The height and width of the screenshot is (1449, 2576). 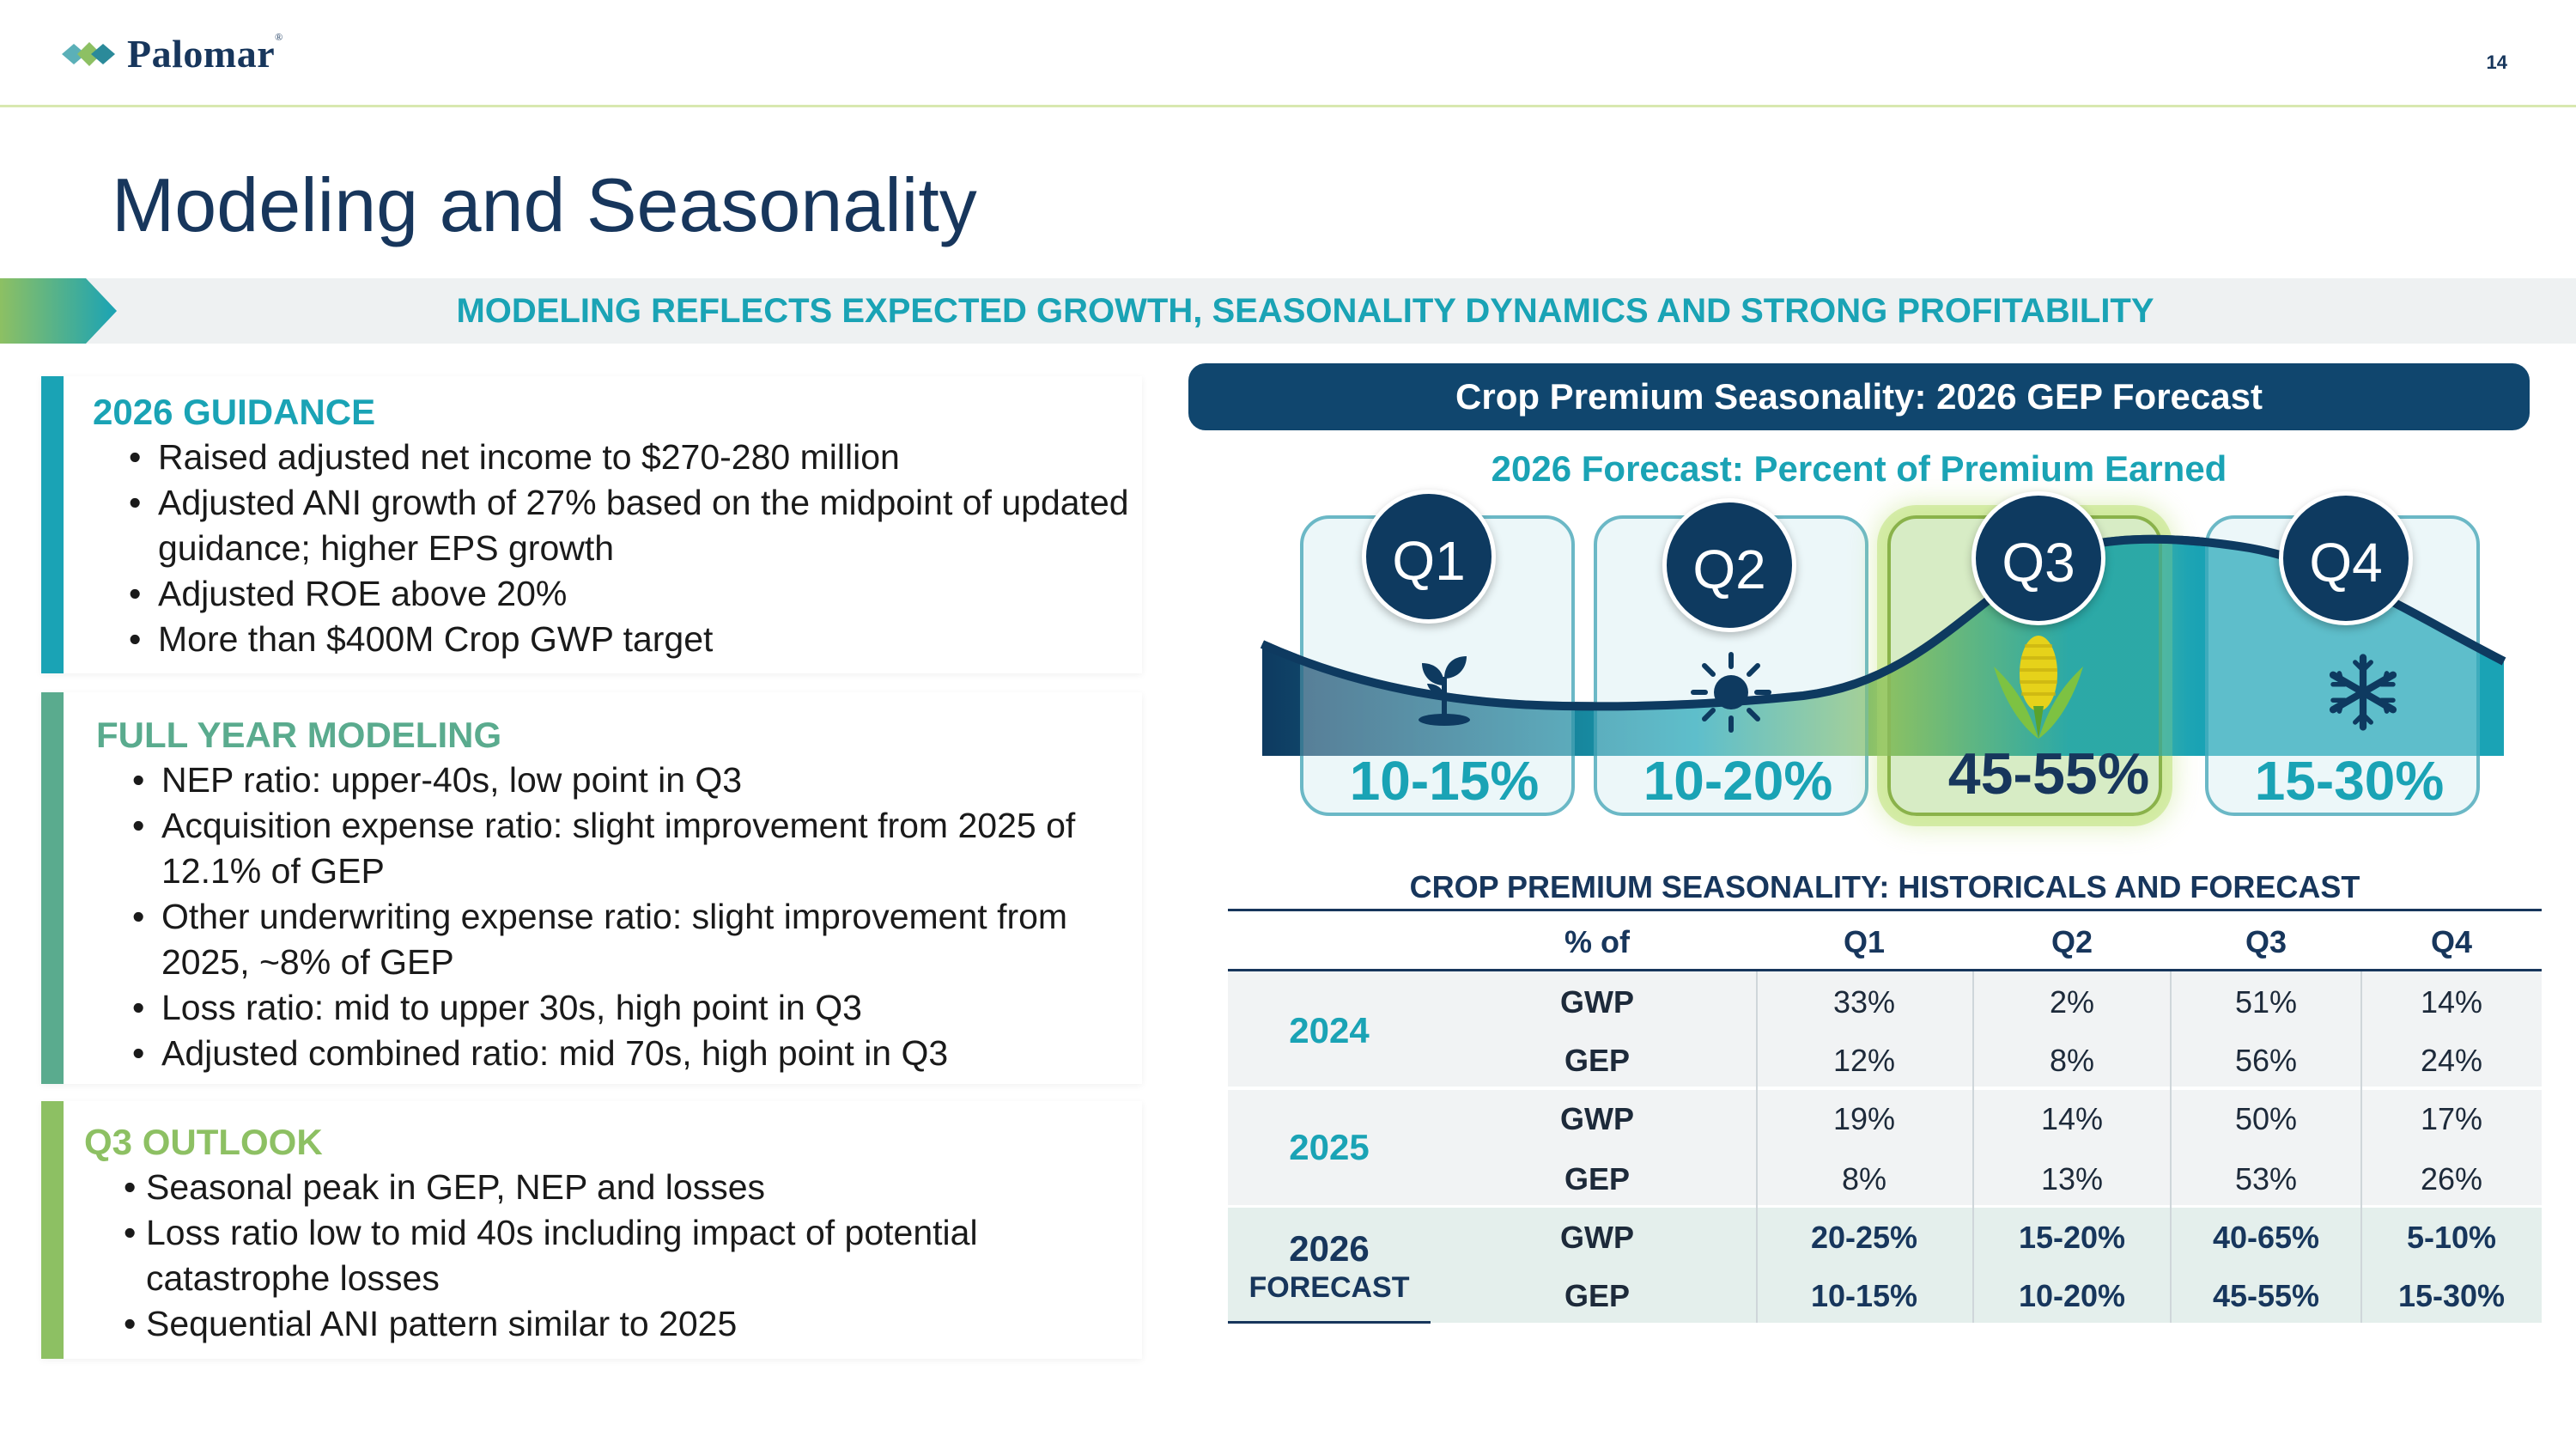 What do you see at coordinates (1330, 1147) in the screenshot?
I see `table-year-2025: 2025` at bounding box center [1330, 1147].